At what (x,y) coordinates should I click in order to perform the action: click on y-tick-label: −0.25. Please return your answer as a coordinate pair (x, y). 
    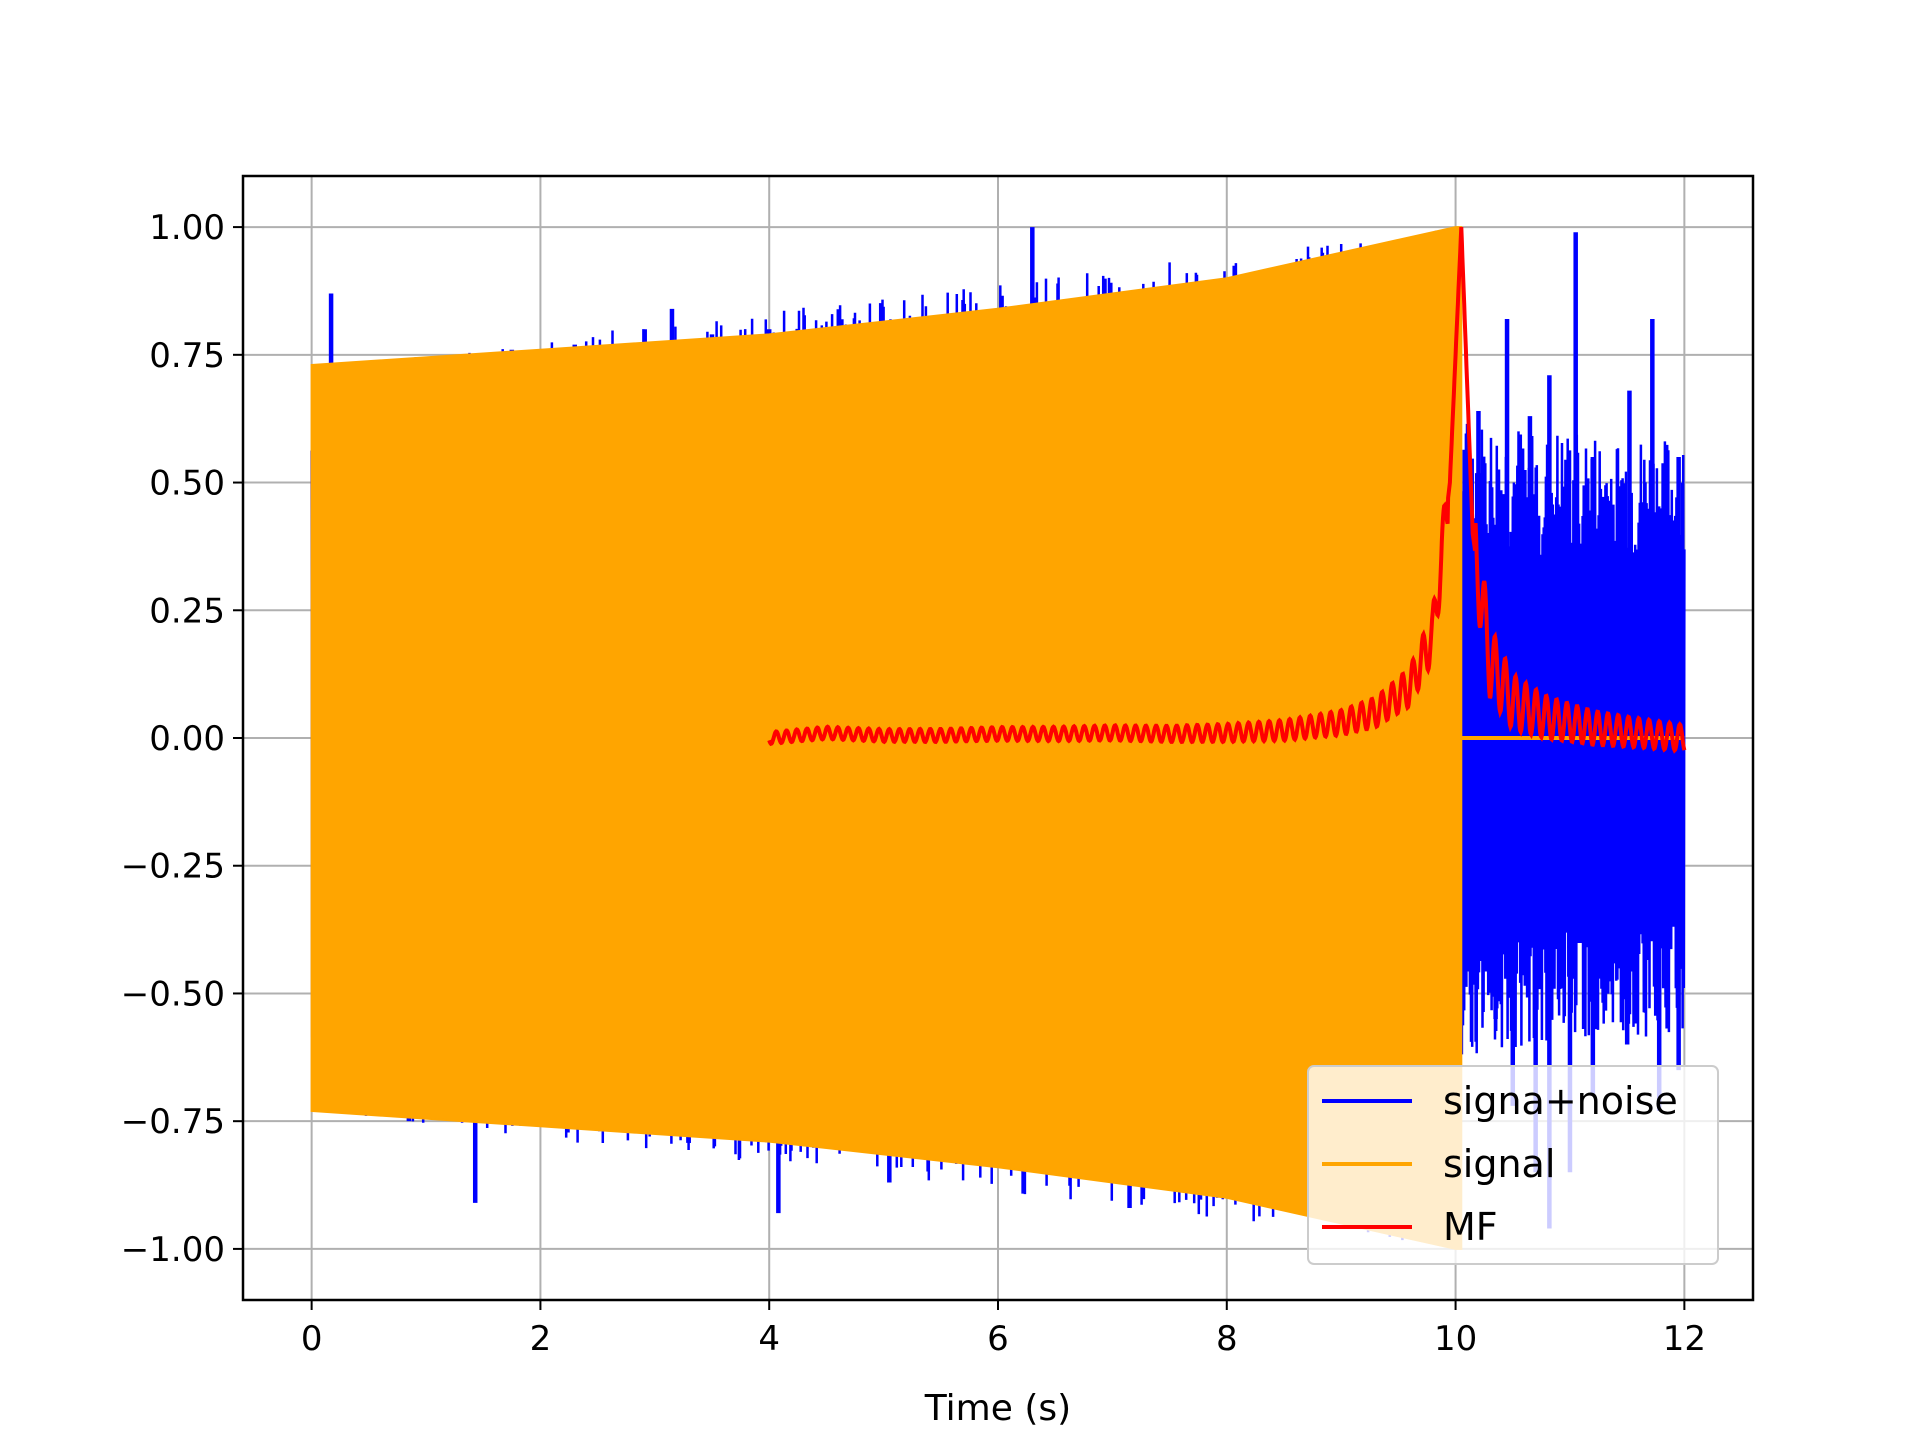
    Looking at the image, I should click on (173, 867).